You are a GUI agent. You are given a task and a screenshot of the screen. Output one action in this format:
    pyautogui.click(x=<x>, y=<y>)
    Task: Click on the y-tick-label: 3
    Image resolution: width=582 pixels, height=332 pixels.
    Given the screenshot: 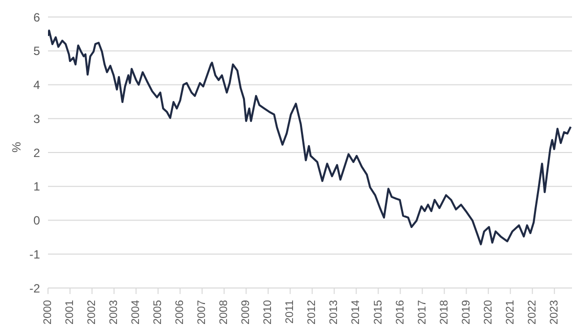 What is the action you would take?
    pyautogui.click(x=36, y=119)
    